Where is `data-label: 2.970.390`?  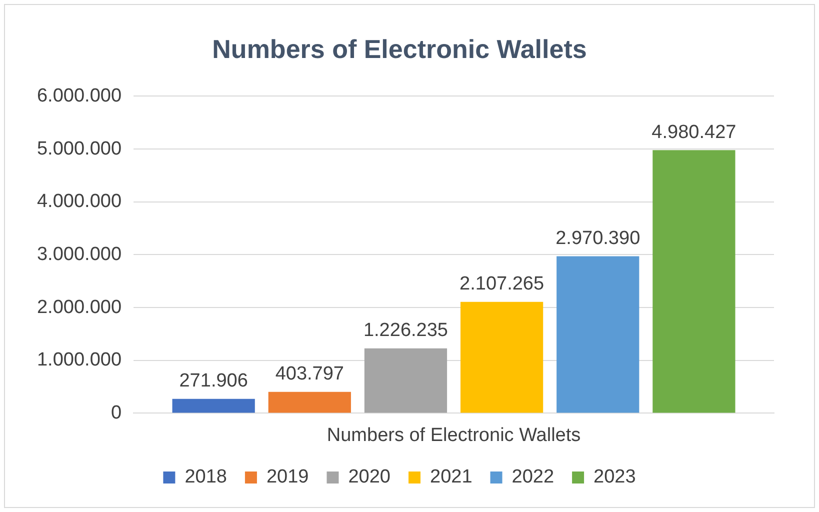 data-label: 2.970.390 is located at coordinates (598, 238).